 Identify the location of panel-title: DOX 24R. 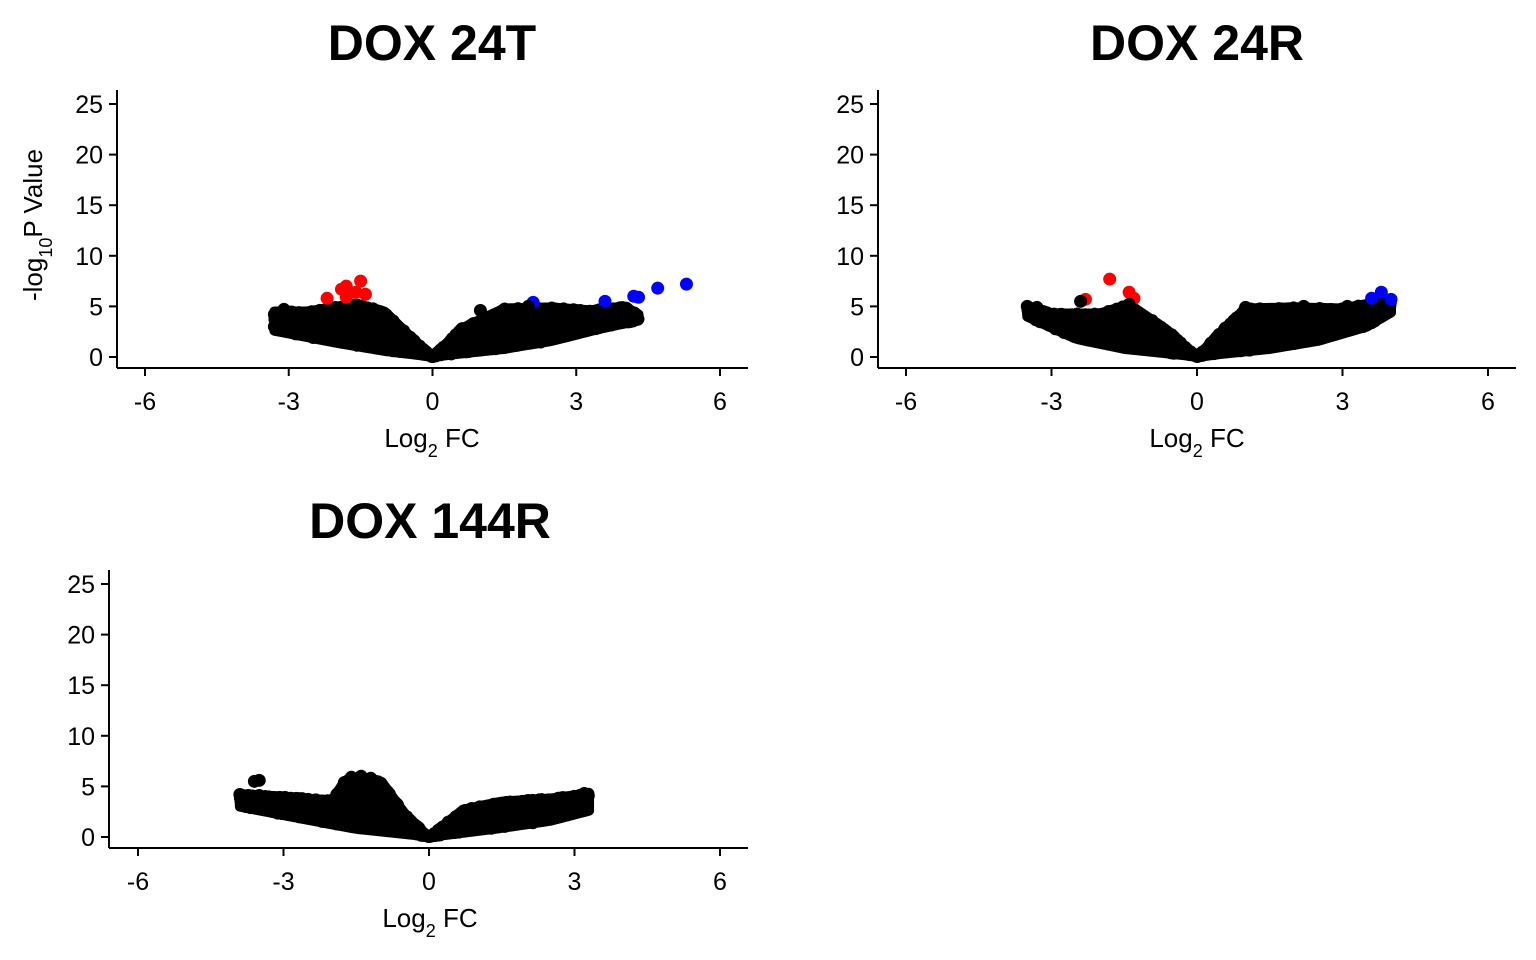
(1197, 43).